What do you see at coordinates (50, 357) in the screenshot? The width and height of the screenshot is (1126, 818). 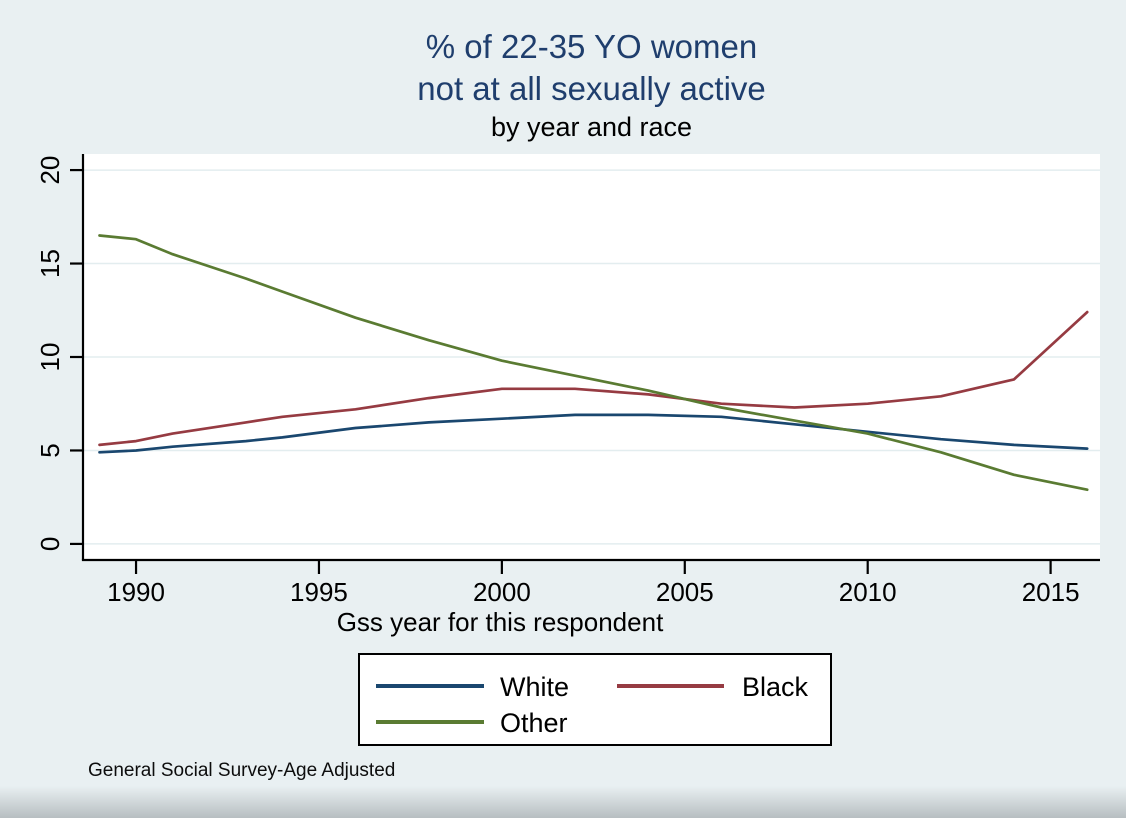 I see `y-tick-label-10: 10` at bounding box center [50, 357].